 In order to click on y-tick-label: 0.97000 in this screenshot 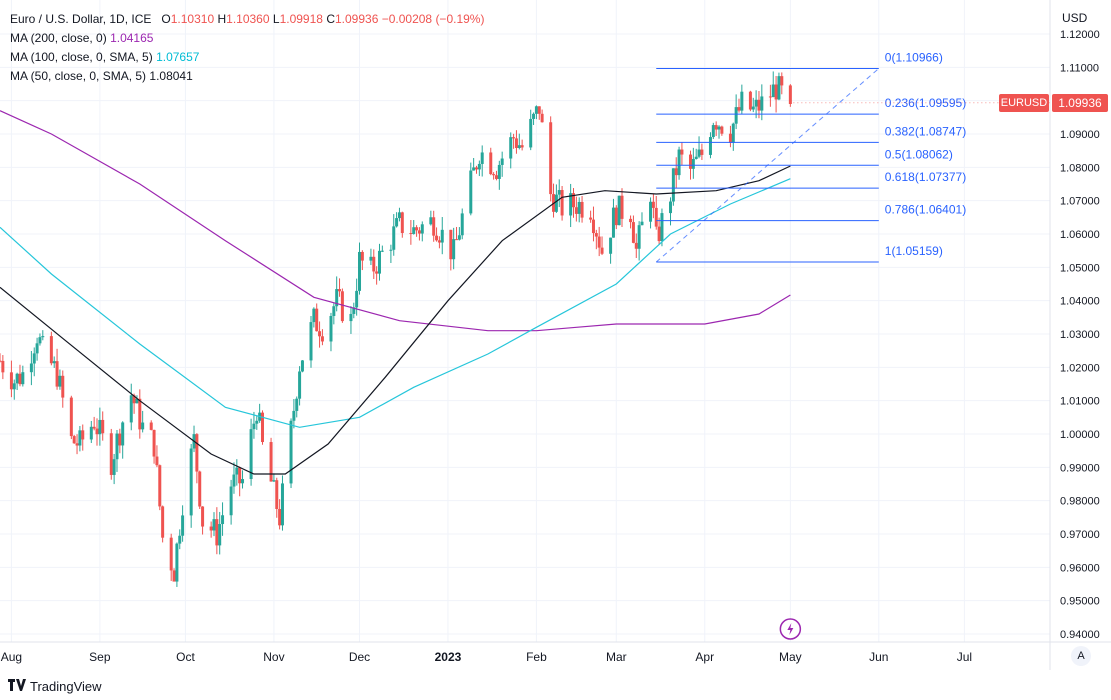, I will do `click(1080, 535)`.